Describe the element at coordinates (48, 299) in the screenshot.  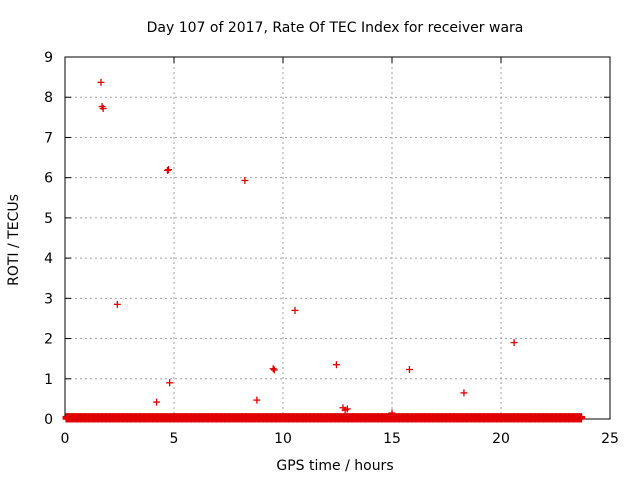
I see `y-tick-label: 3` at that location.